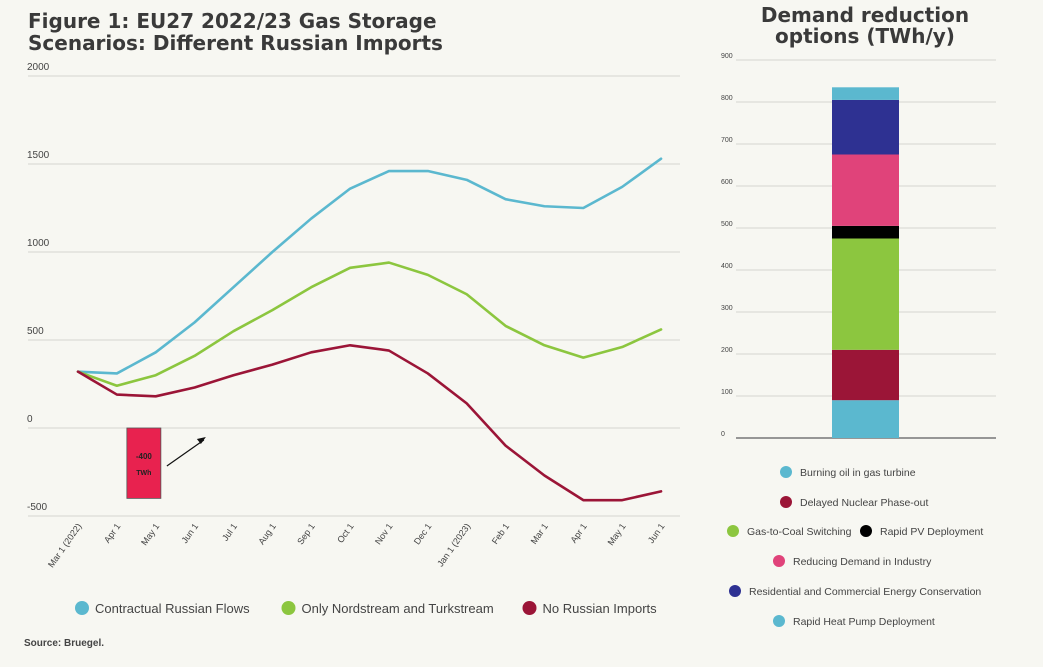  What do you see at coordinates (38, 67) in the screenshot?
I see `y-tick-label: 2000` at bounding box center [38, 67].